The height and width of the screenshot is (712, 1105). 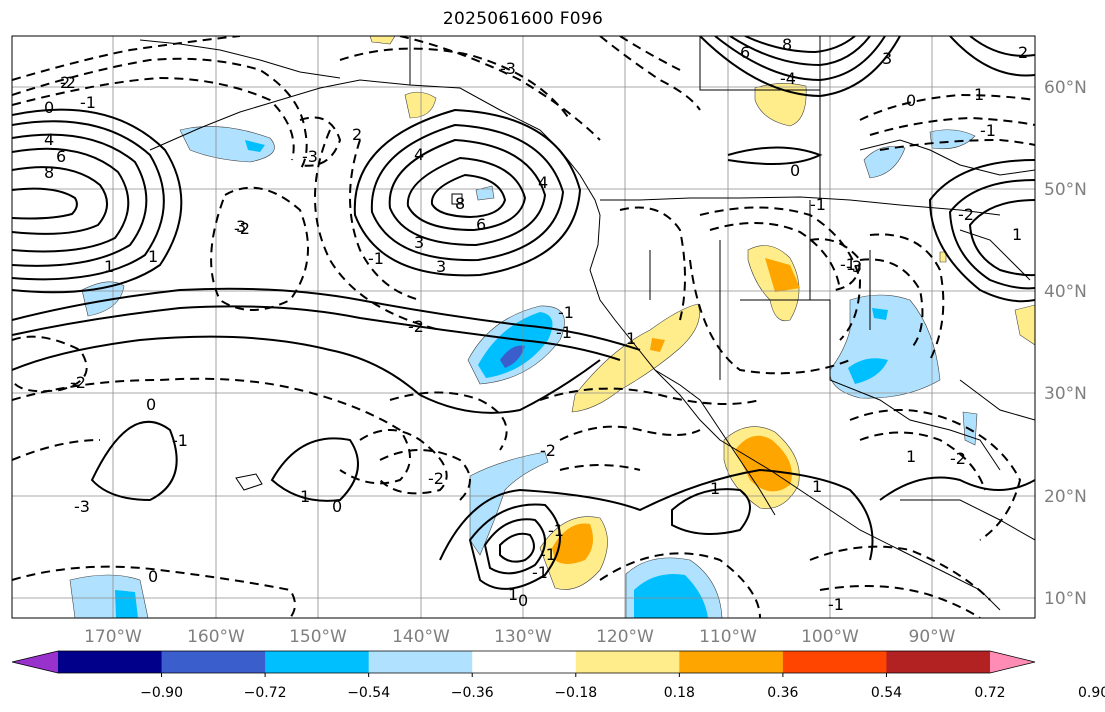 I want to click on lon-label: 120°W, so click(x=625, y=637).